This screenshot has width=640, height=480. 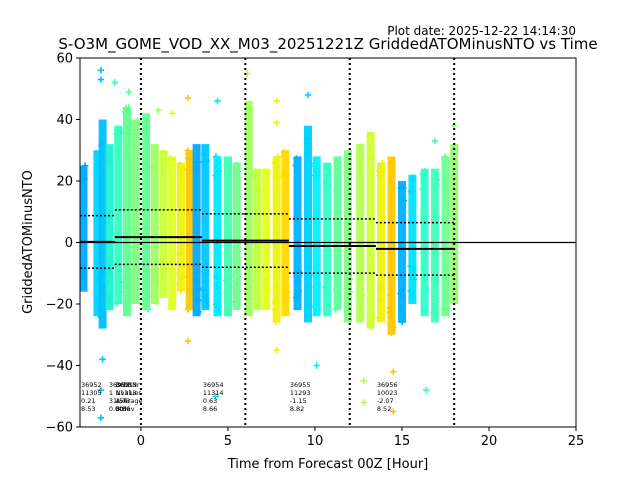 What do you see at coordinates (59, 305) in the screenshot?
I see `y-tick-label: −20` at bounding box center [59, 305].